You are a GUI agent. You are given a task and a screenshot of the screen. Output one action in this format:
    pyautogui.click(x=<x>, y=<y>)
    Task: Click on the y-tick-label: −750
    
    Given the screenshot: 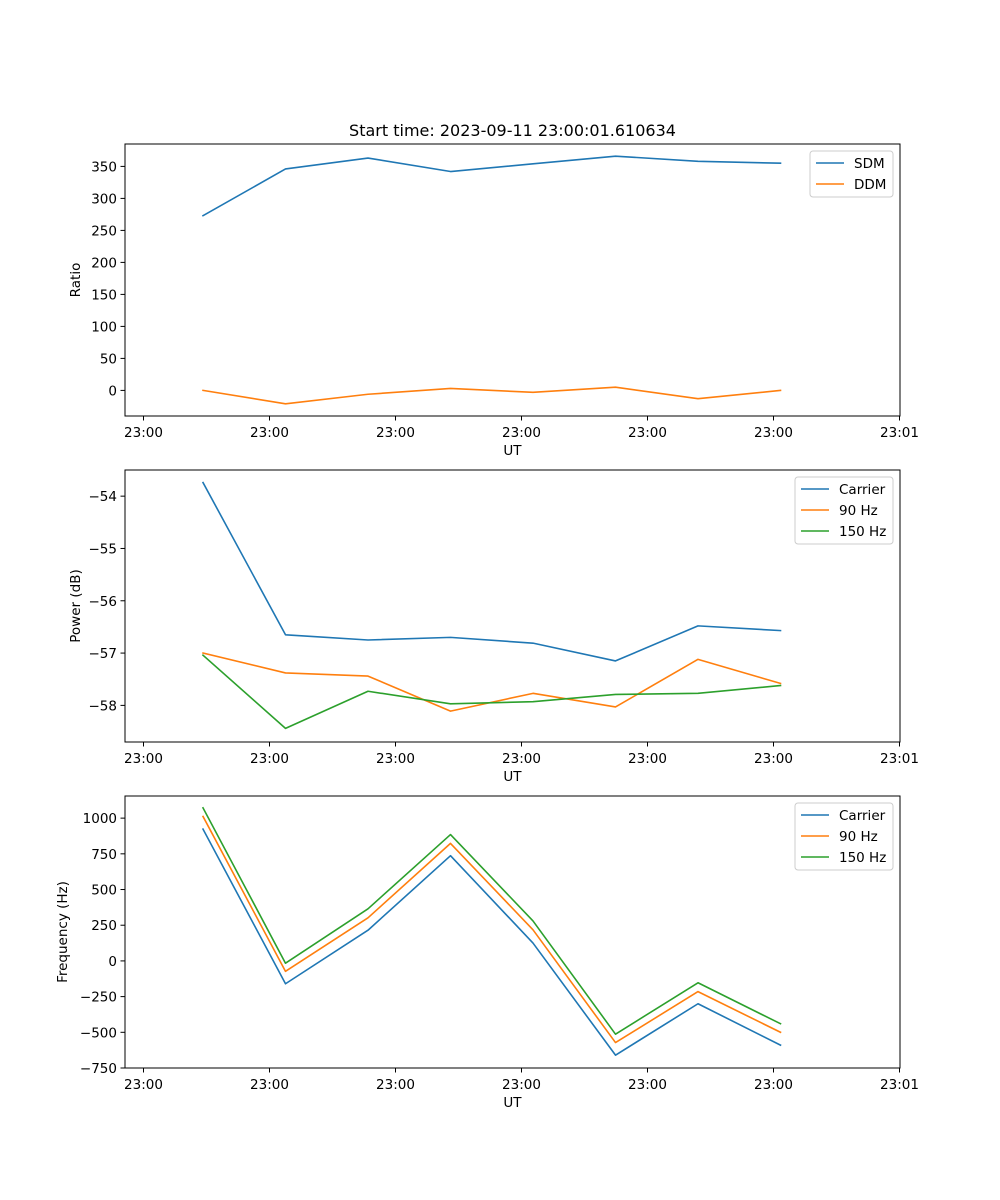 What is the action you would take?
    pyautogui.click(x=98, y=1069)
    